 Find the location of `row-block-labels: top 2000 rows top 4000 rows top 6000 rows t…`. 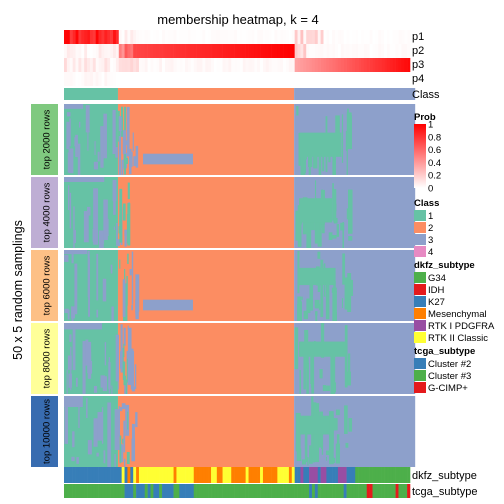

row-block-labels: top 2000 rows top 4000 rows top 6000 rows t… is located at coordinates (44, 285).